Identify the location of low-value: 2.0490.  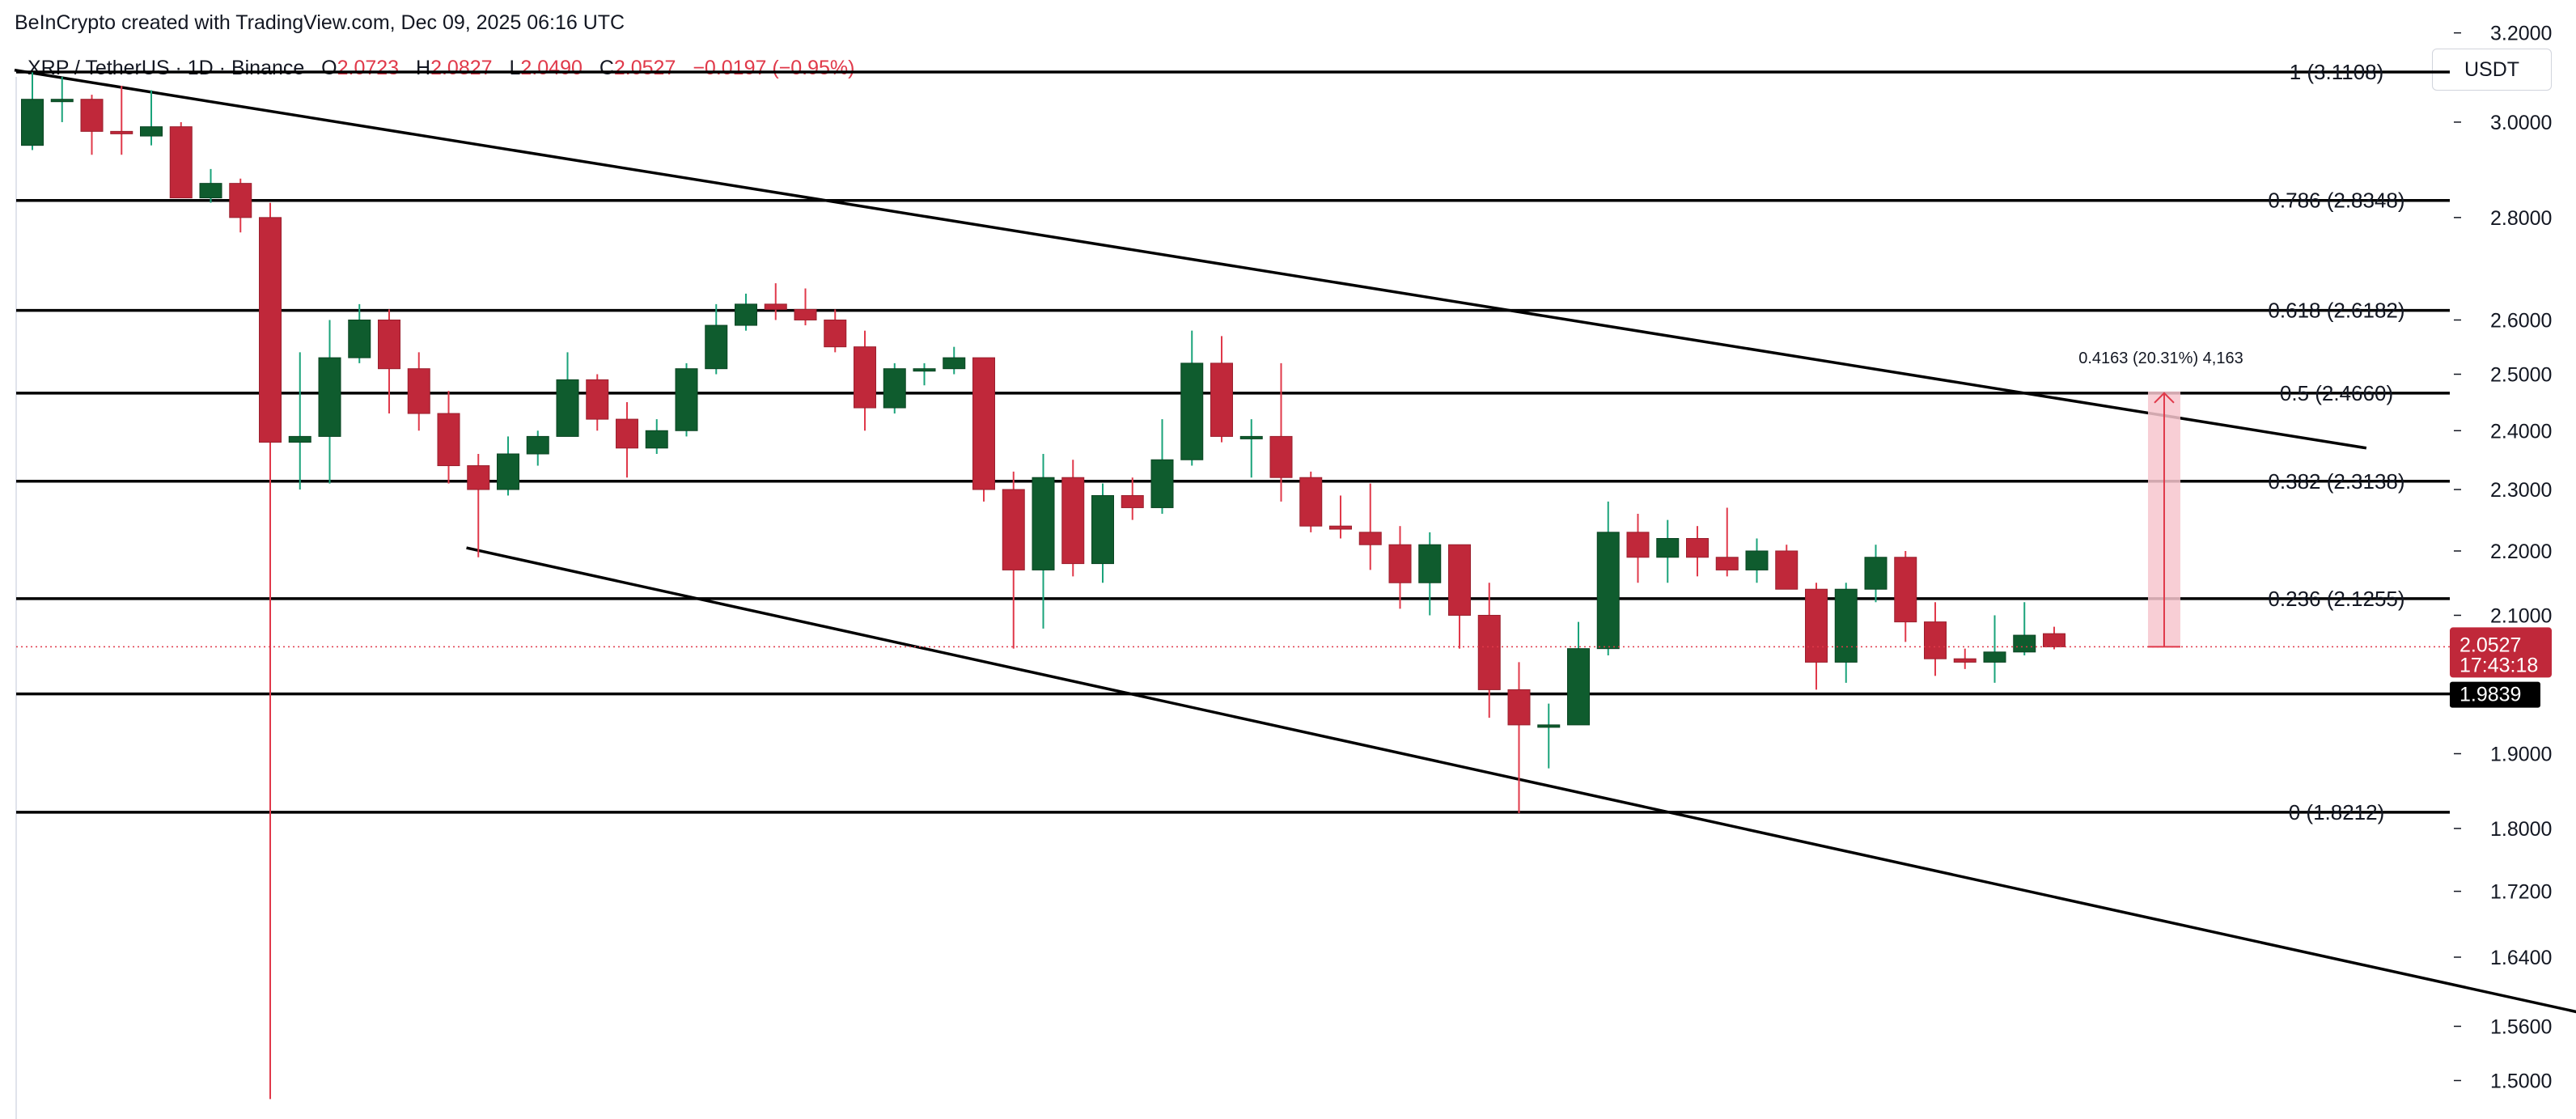
(551, 68).